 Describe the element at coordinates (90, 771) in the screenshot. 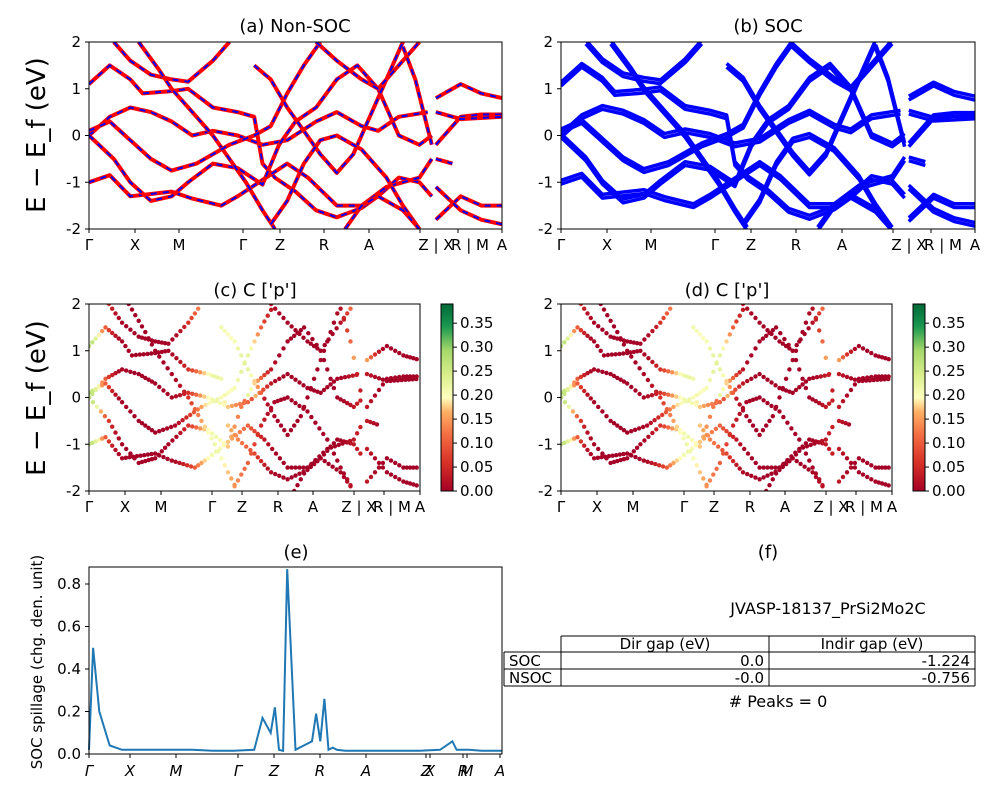

I see `xtick-label: Γ` at that location.